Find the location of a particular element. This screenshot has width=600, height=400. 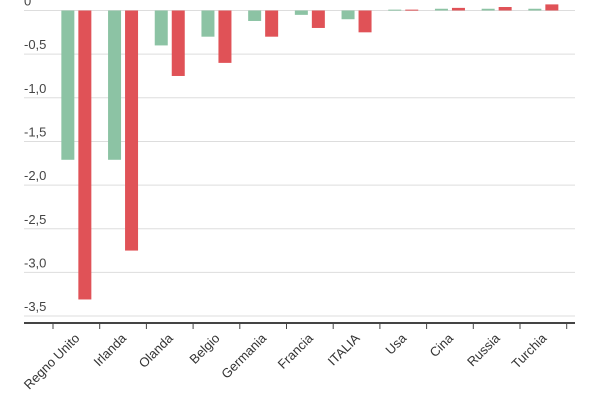

y-tick-label: -2,5 is located at coordinates (35, 219).